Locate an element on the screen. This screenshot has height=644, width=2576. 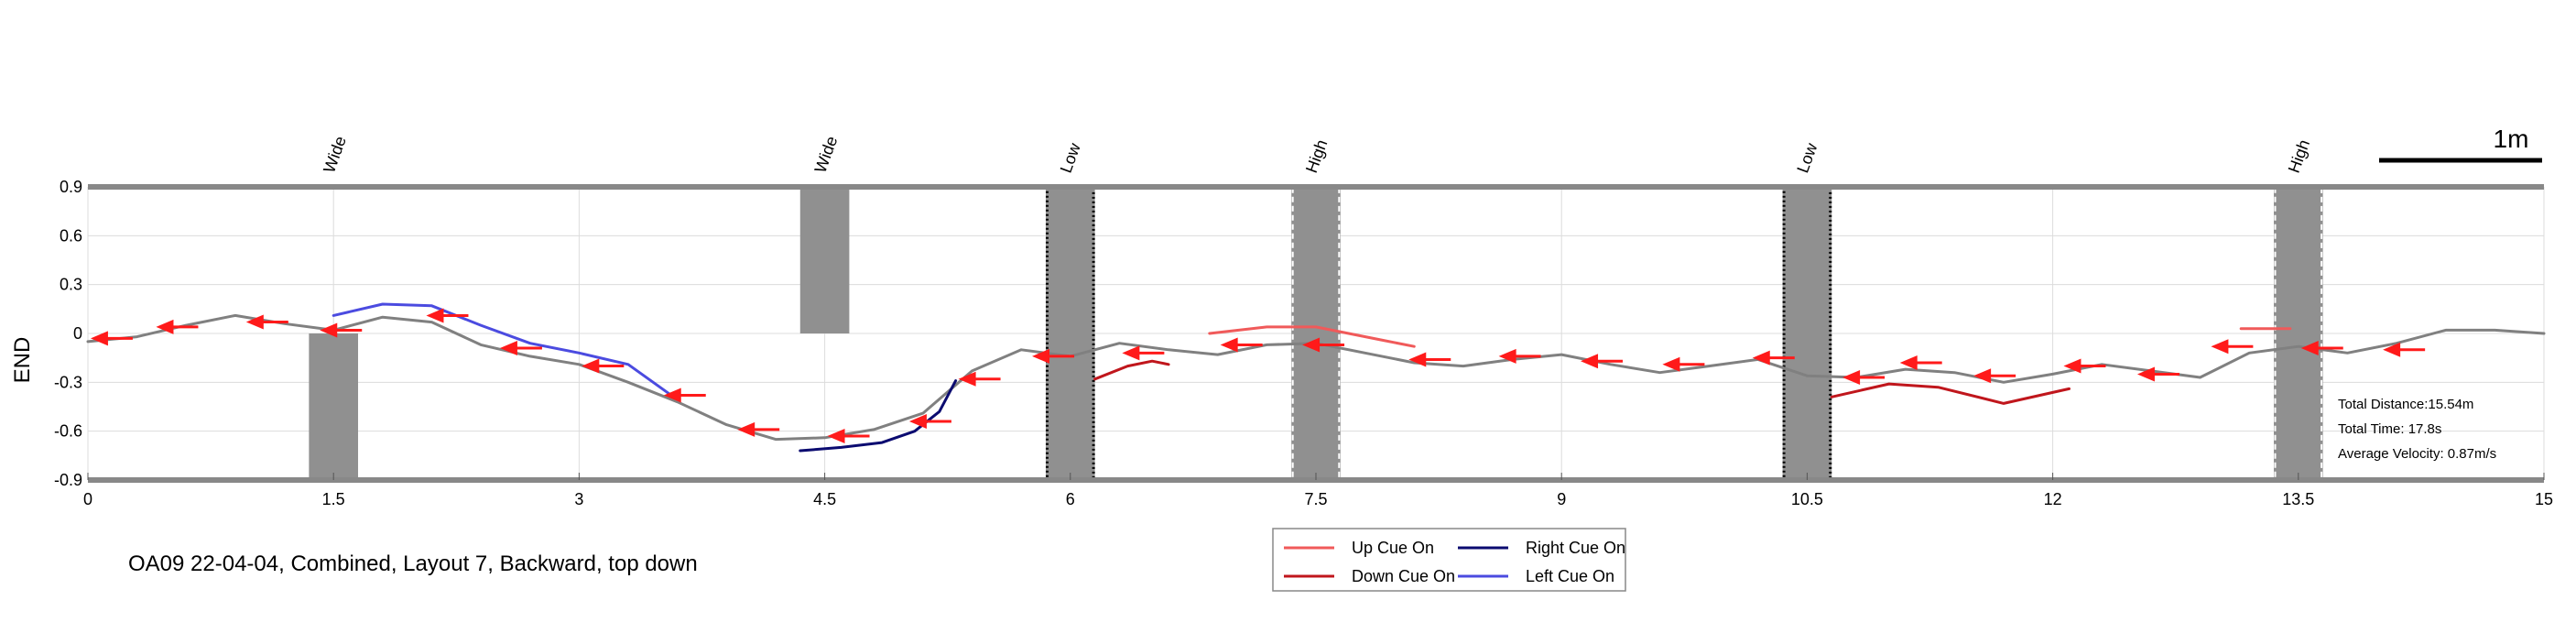
y-tick-label: -0.9 is located at coordinates (68, 480).